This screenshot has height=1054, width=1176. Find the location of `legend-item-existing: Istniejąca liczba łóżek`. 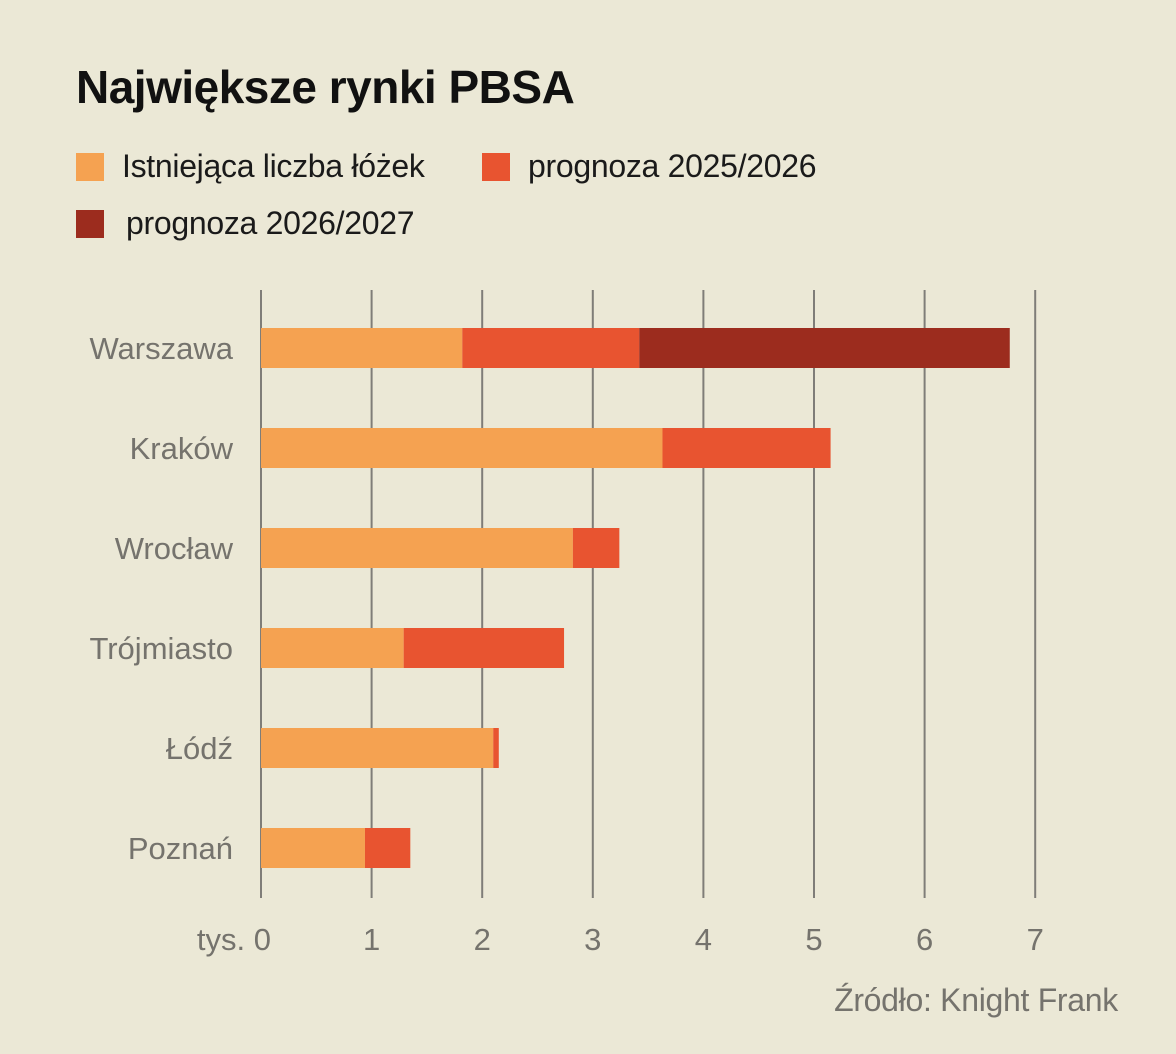

legend-item-existing: Istniejąca liczba łóżek is located at coordinates (250, 166).